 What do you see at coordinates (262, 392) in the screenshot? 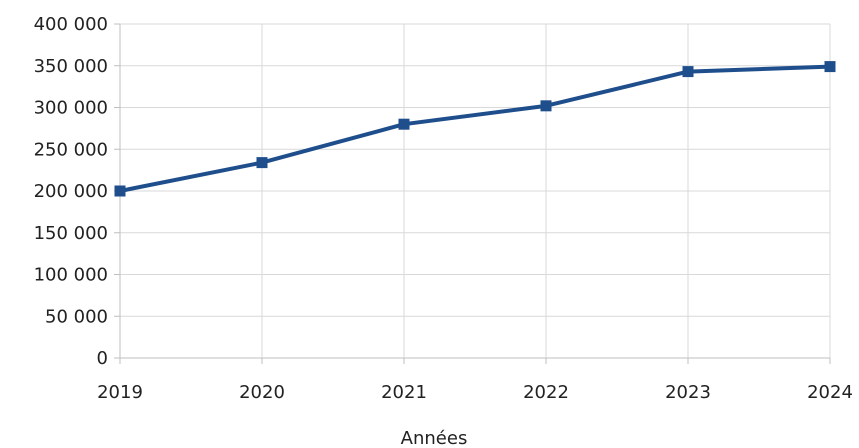
I see `x-tick-label: 2020` at bounding box center [262, 392].